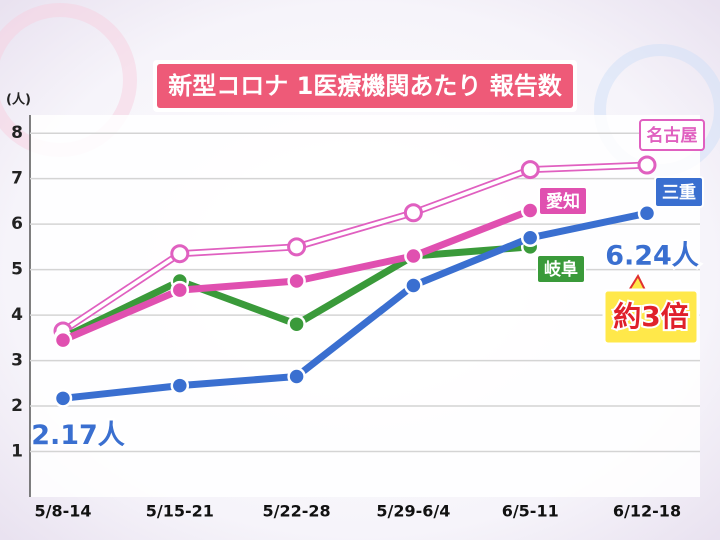  Describe the element at coordinates (17, 270) in the screenshot. I see `y-tick-label: 5` at that location.